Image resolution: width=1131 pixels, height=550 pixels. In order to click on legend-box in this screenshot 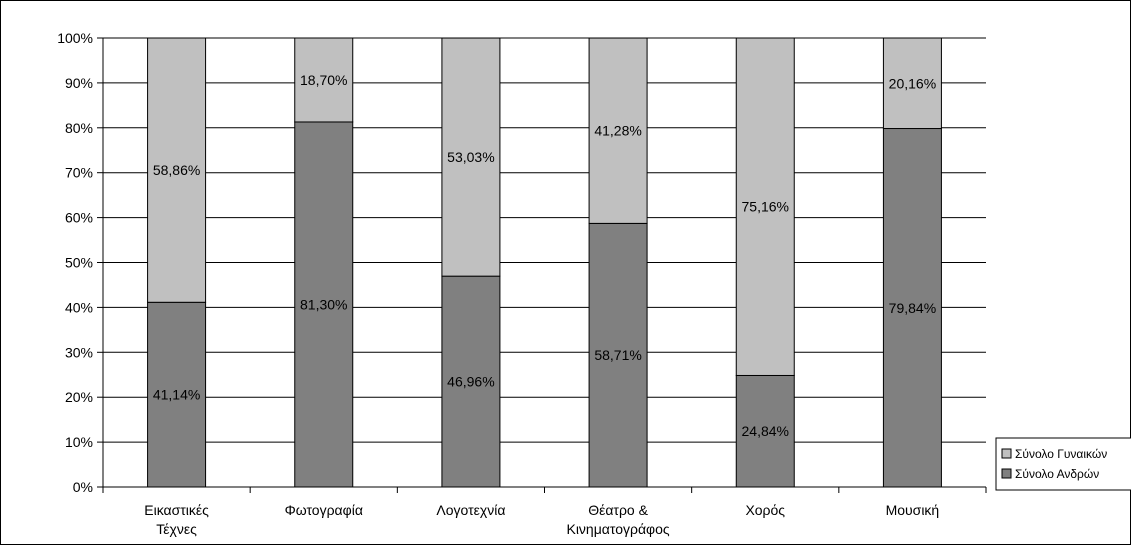, I will do `click(1063, 464)`.